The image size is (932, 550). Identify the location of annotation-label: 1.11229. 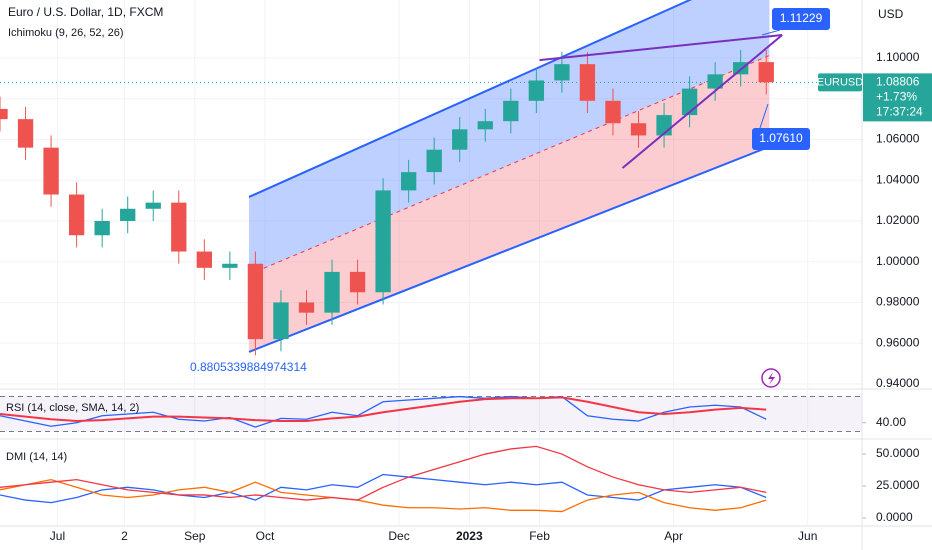
(801, 18).